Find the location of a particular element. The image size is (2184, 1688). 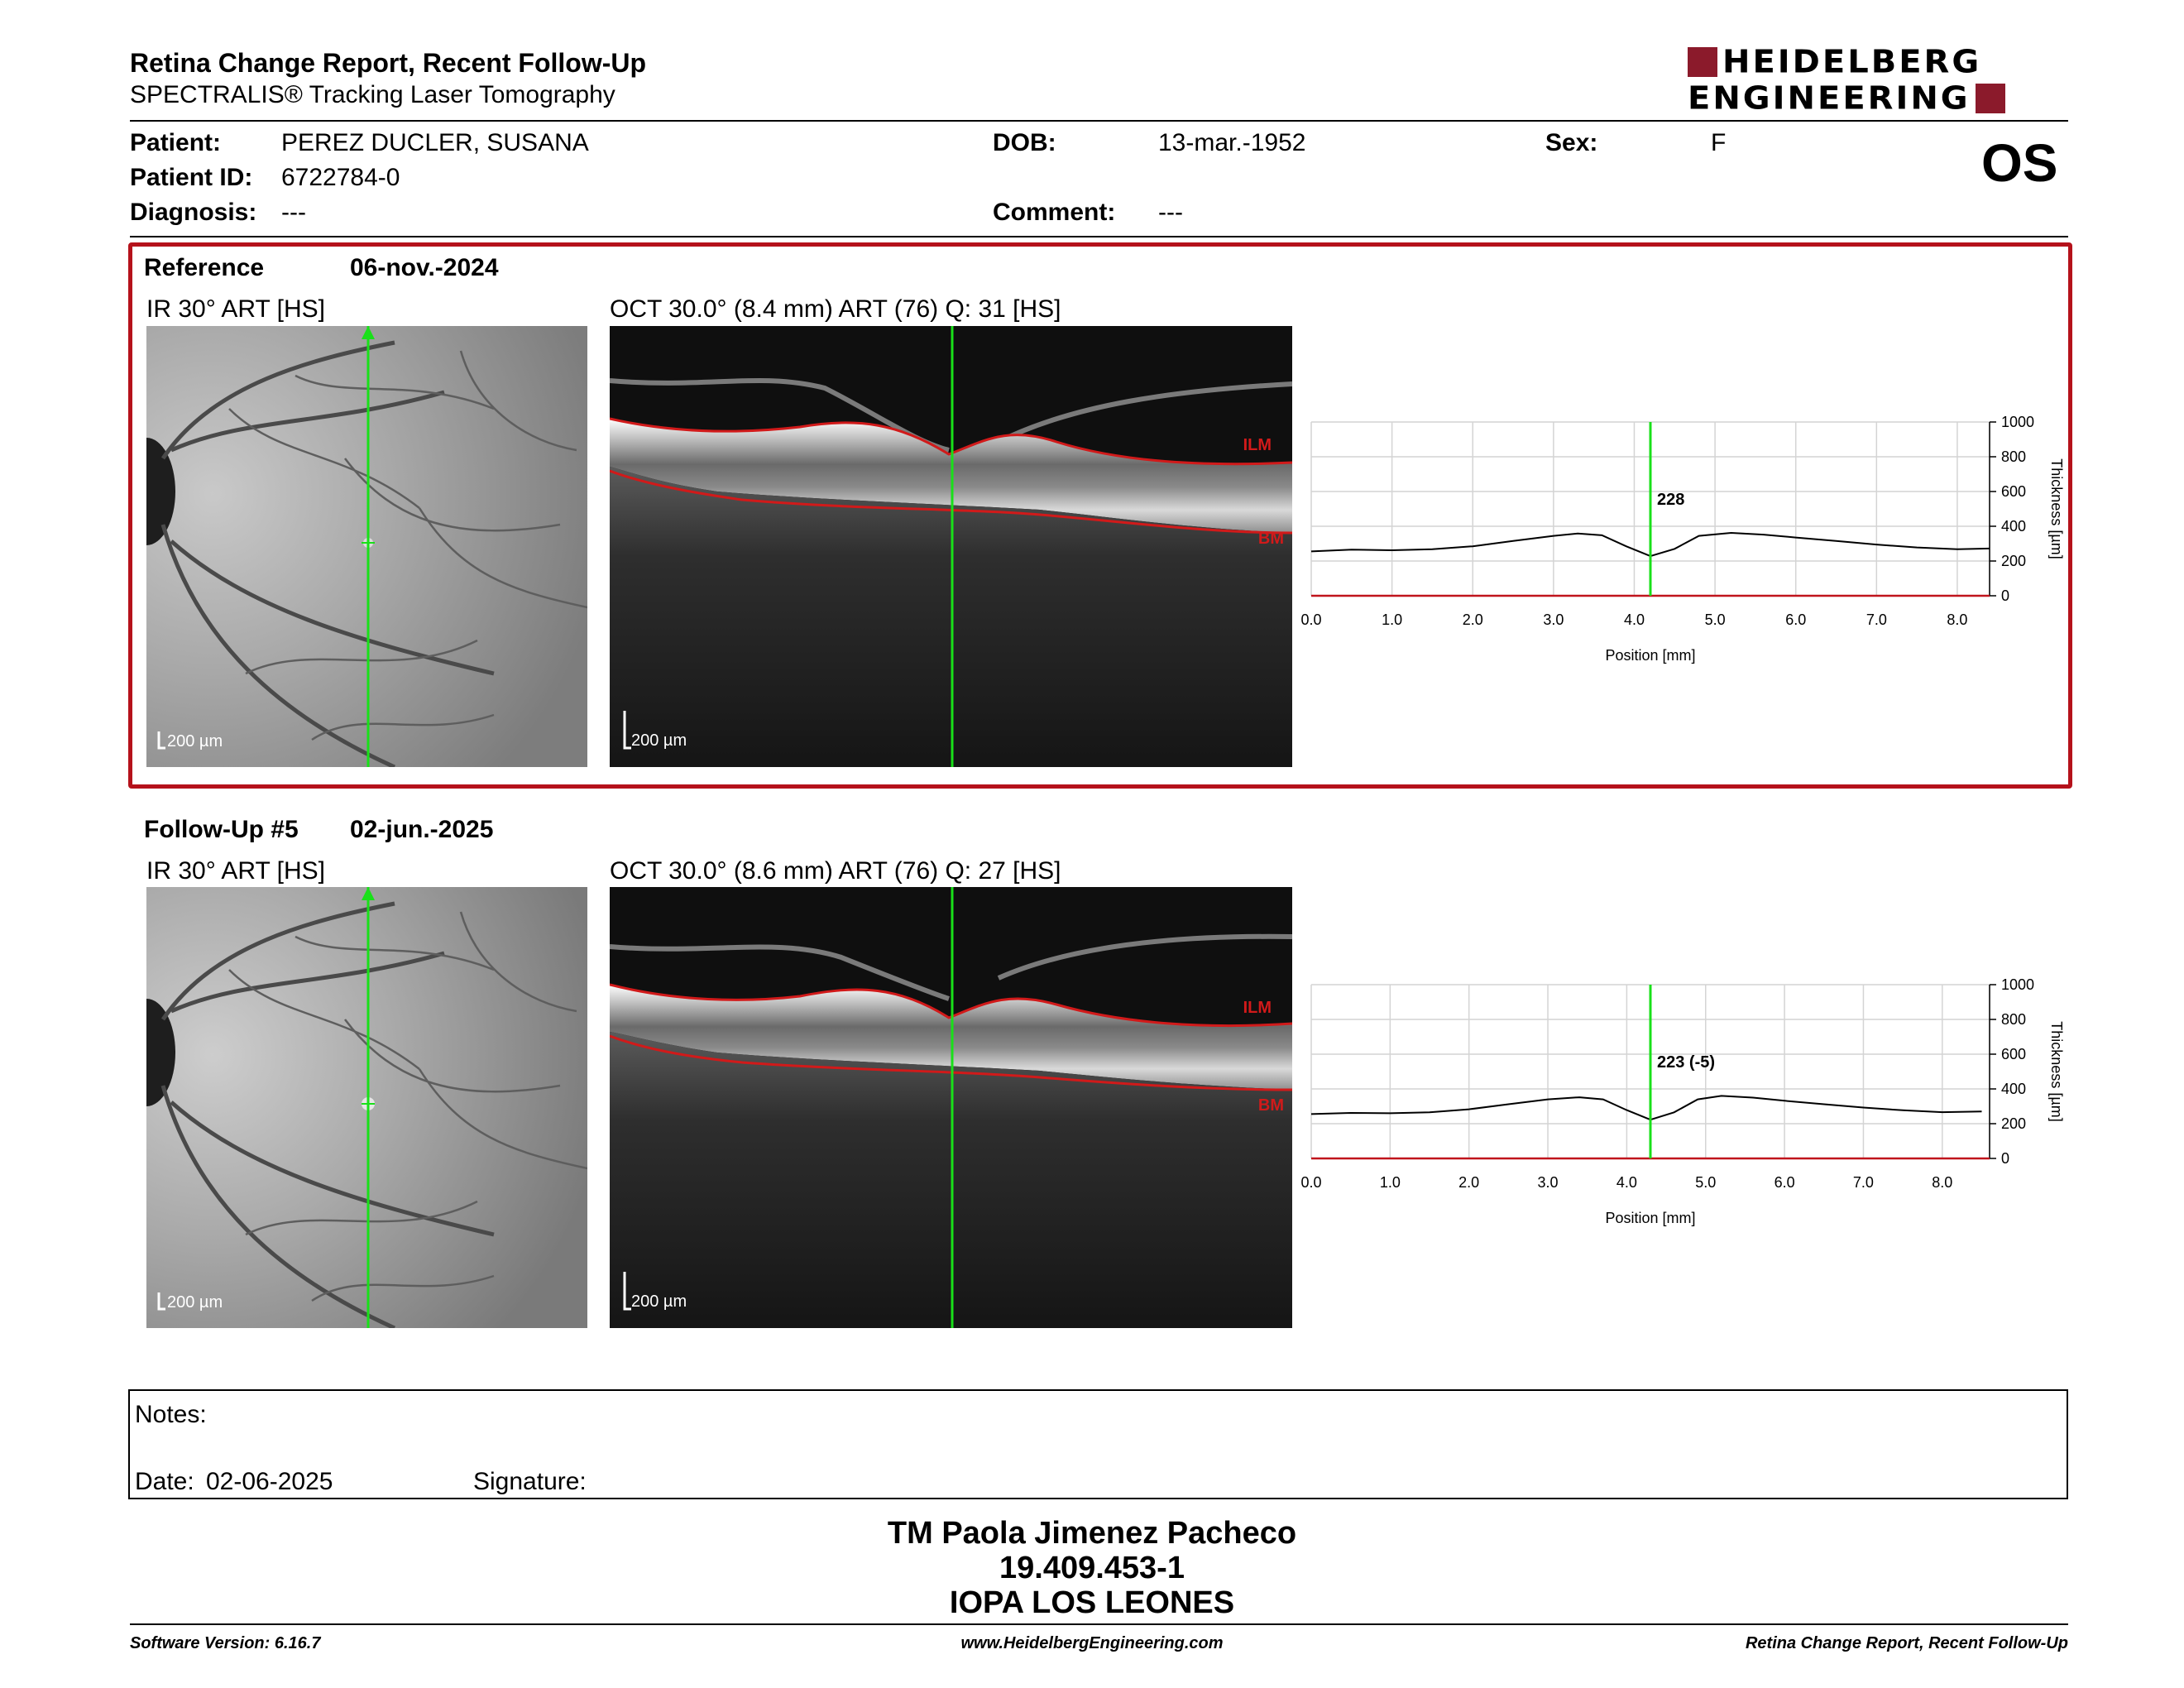

followup-oct-scale: 200 µm is located at coordinates (659, 1301).